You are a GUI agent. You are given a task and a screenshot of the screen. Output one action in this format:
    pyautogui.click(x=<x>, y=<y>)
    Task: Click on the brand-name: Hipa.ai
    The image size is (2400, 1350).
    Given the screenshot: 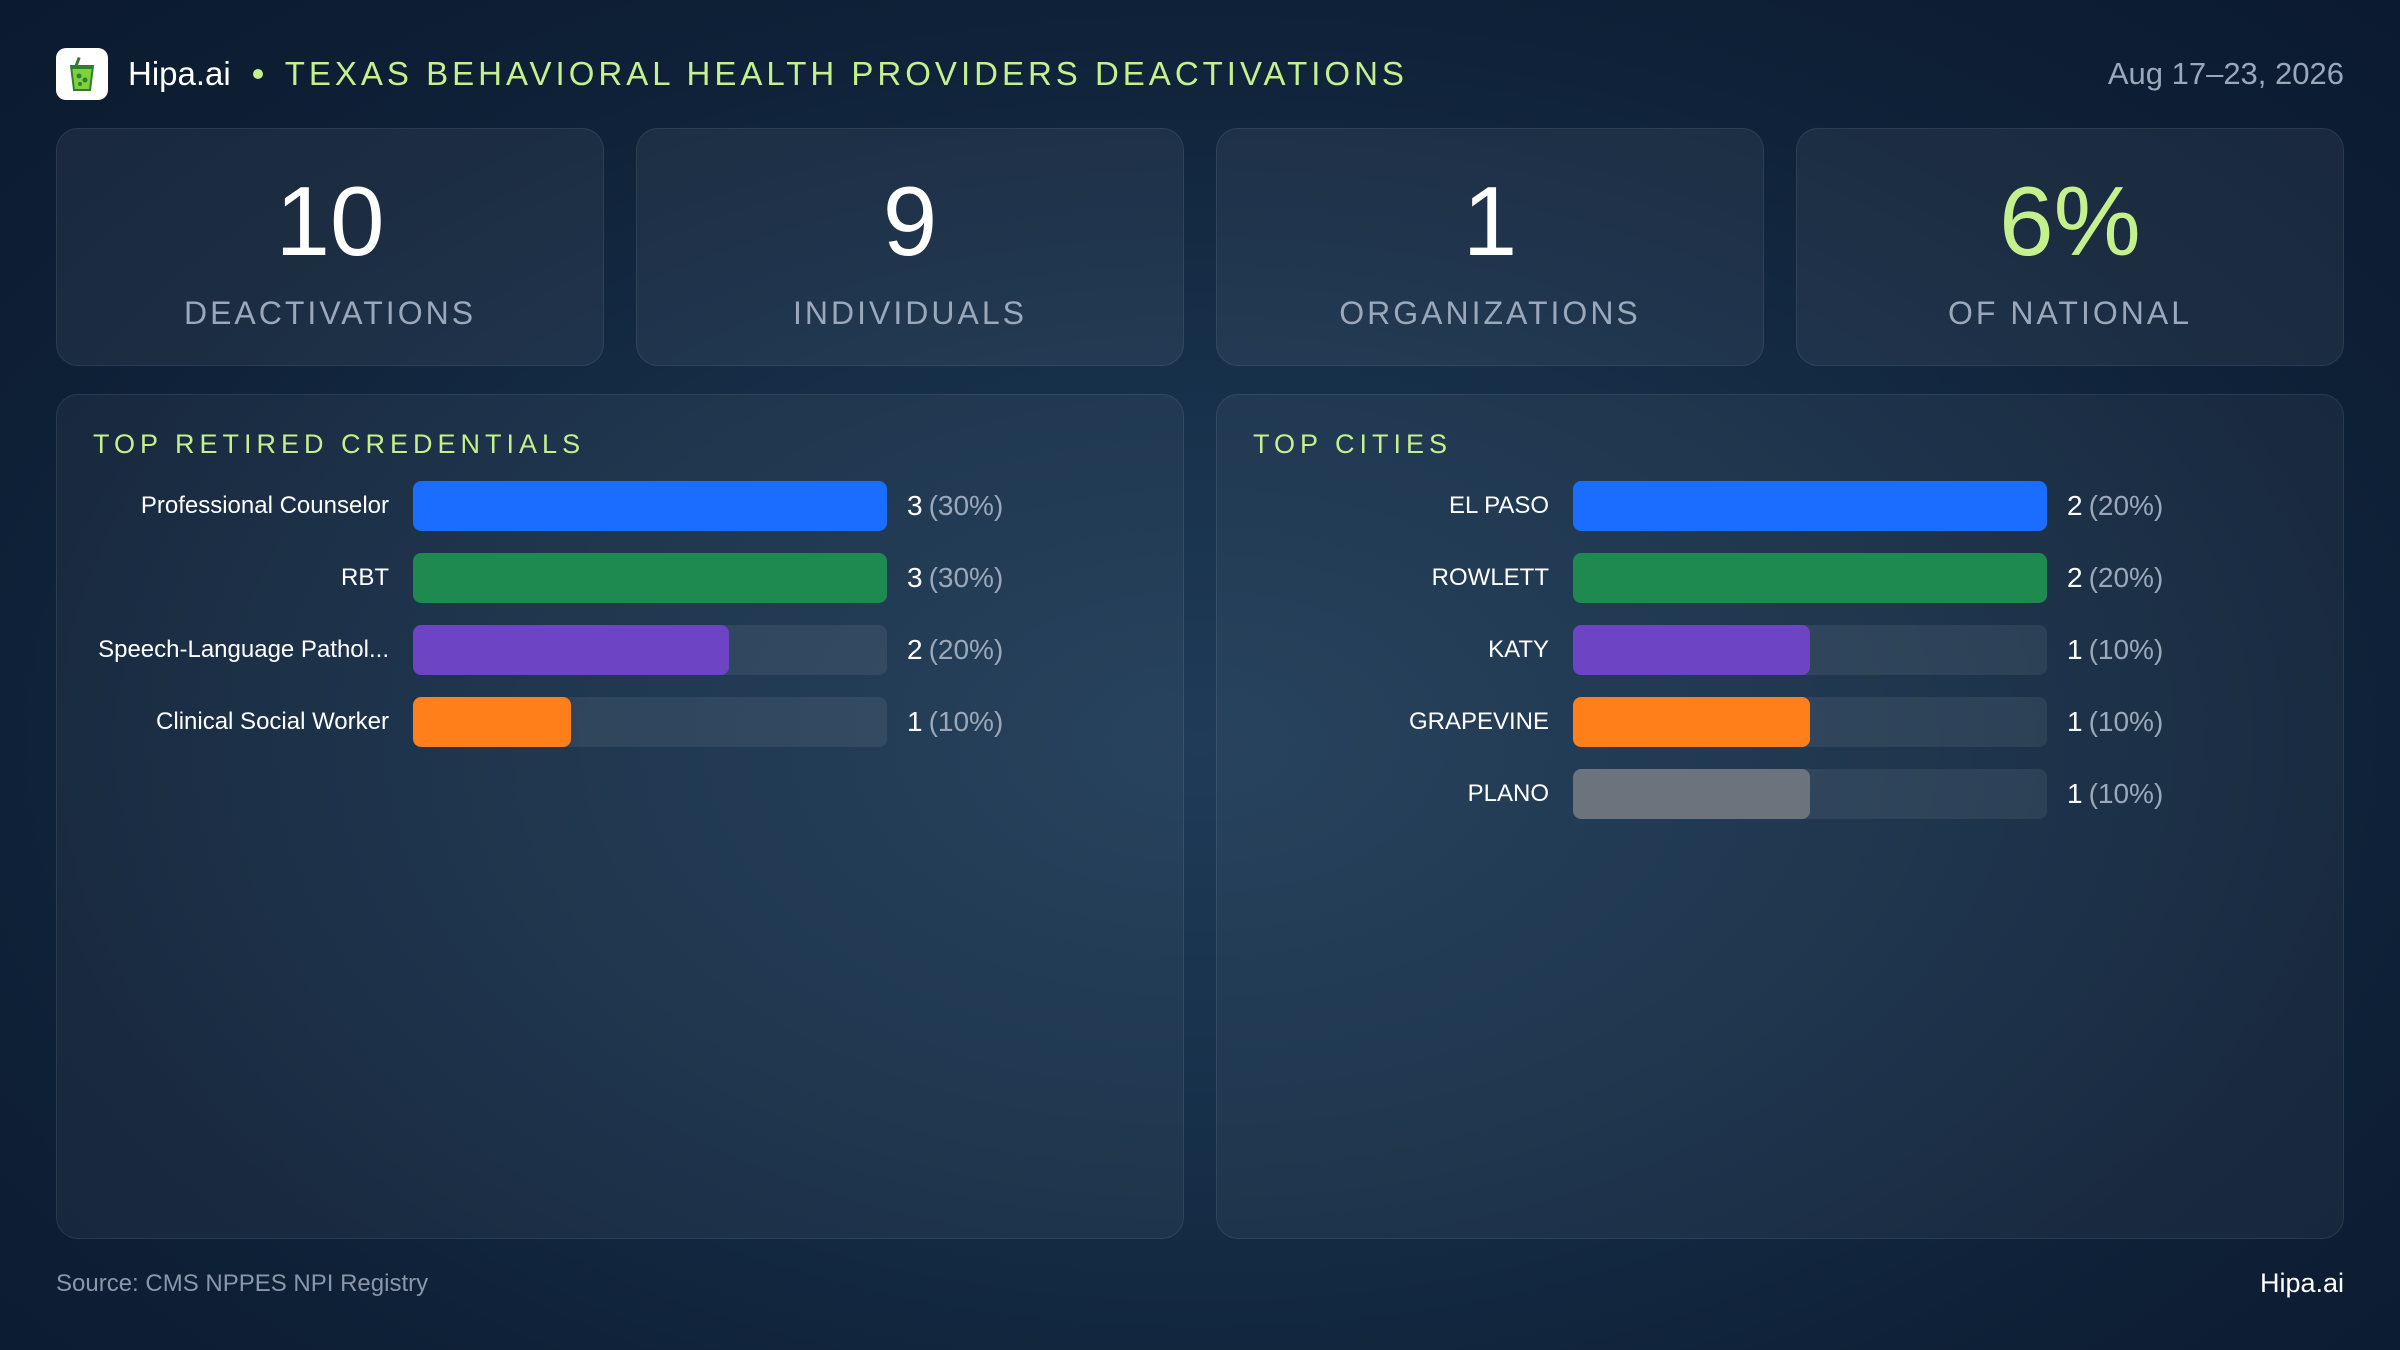 What is the action you would take?
    pyautogui.click(x=179, y=73)
    